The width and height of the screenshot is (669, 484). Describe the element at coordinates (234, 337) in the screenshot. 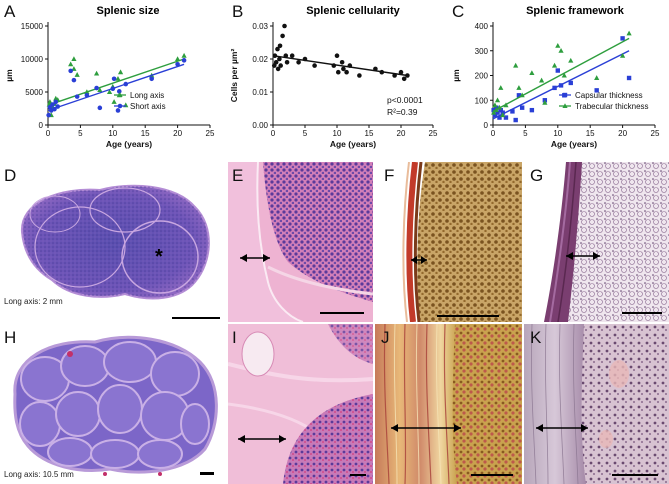

I see `panel-letter-i: I` at that location.